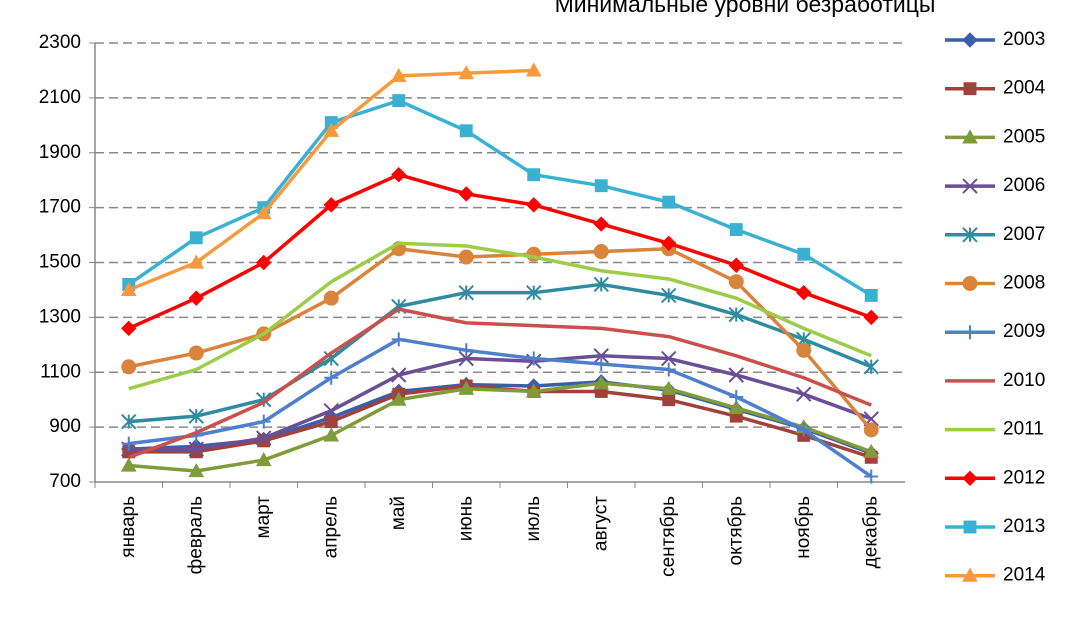 This screenshot has height=630, width=1065. I want to click on x-tick-label: июль, so click(533, 519).